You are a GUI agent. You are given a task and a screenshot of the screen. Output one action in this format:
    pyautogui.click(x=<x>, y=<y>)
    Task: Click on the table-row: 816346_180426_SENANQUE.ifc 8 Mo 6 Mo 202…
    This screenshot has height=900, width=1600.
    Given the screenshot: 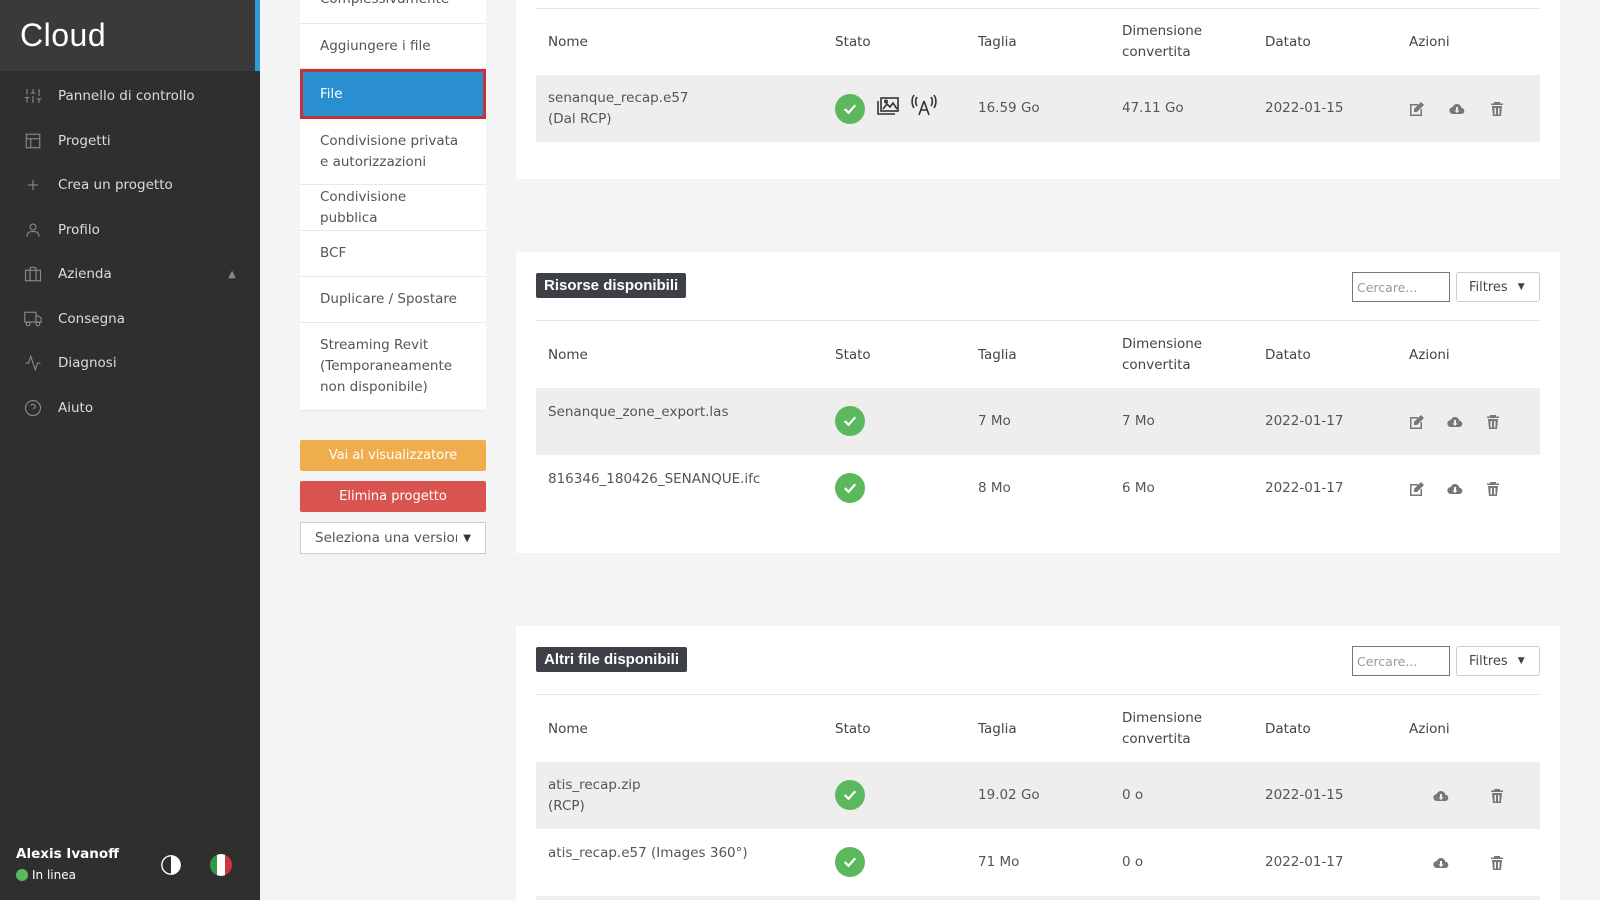 What is the action you would take?
    pyautogui.click(x=1038, y=488)
    